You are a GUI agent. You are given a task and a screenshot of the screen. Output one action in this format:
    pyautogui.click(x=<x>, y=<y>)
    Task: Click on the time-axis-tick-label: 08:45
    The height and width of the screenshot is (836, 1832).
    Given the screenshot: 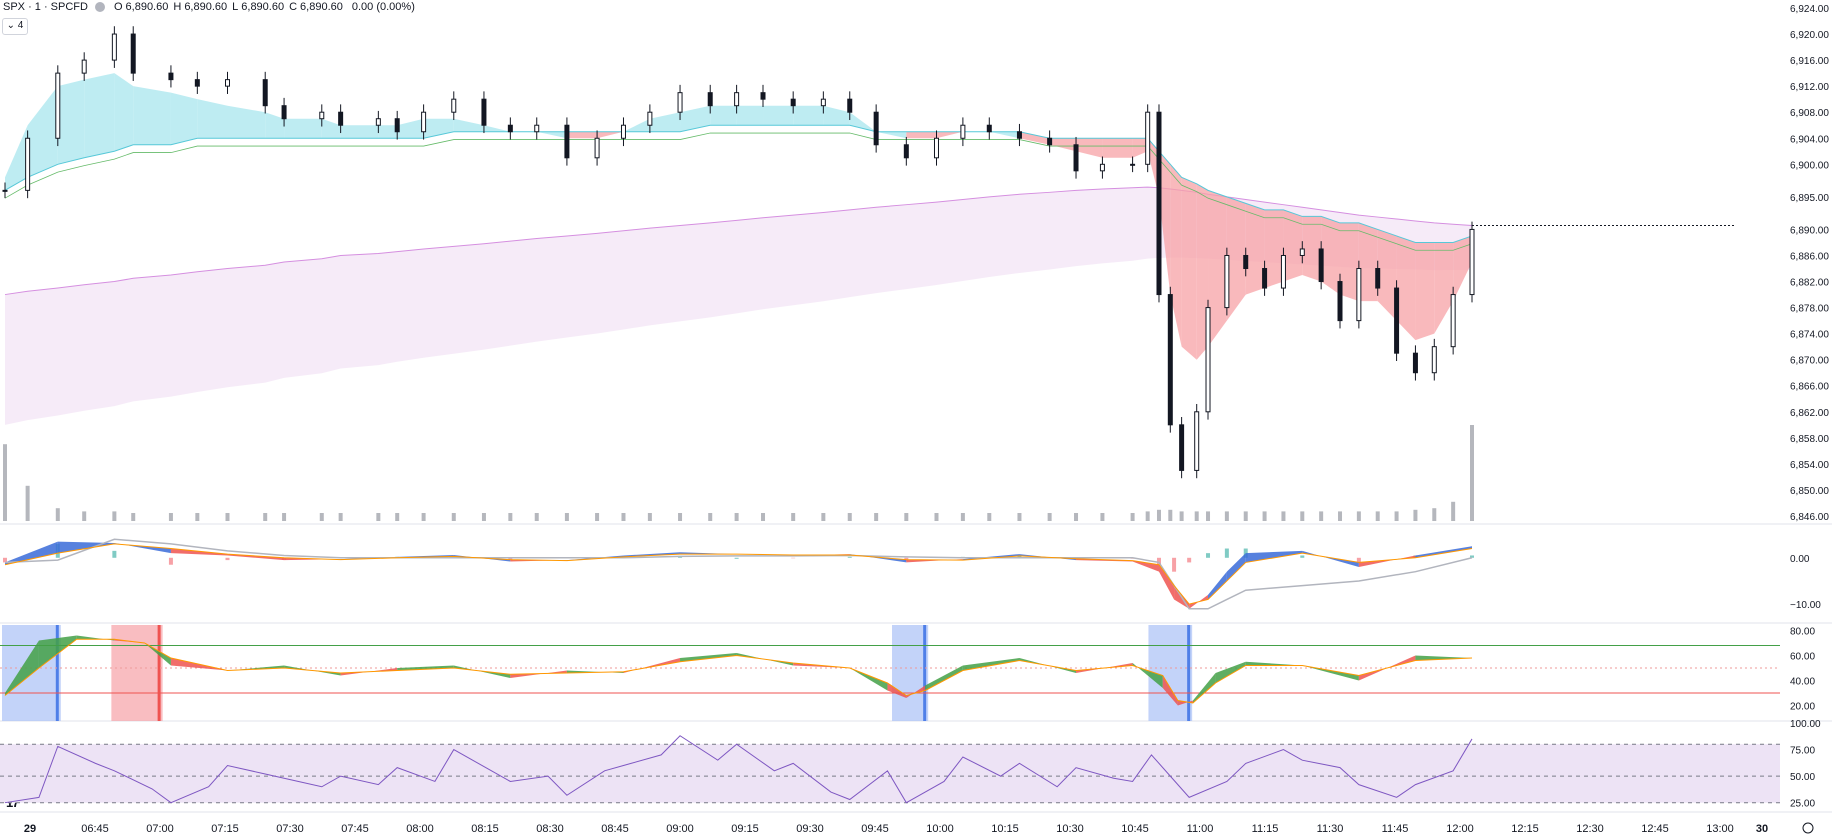 What is the action you would take?
    pyautogui.click(x=615, y=829)
    